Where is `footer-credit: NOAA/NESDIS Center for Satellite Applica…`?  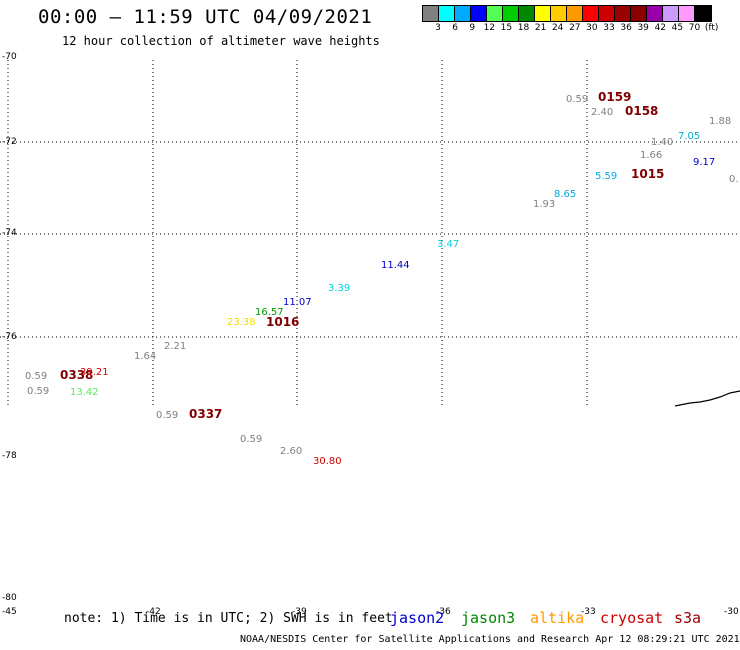
footer-credit: NOAA/NESDIS Center for Satellite Applica… is located at coordinates (490, 639).